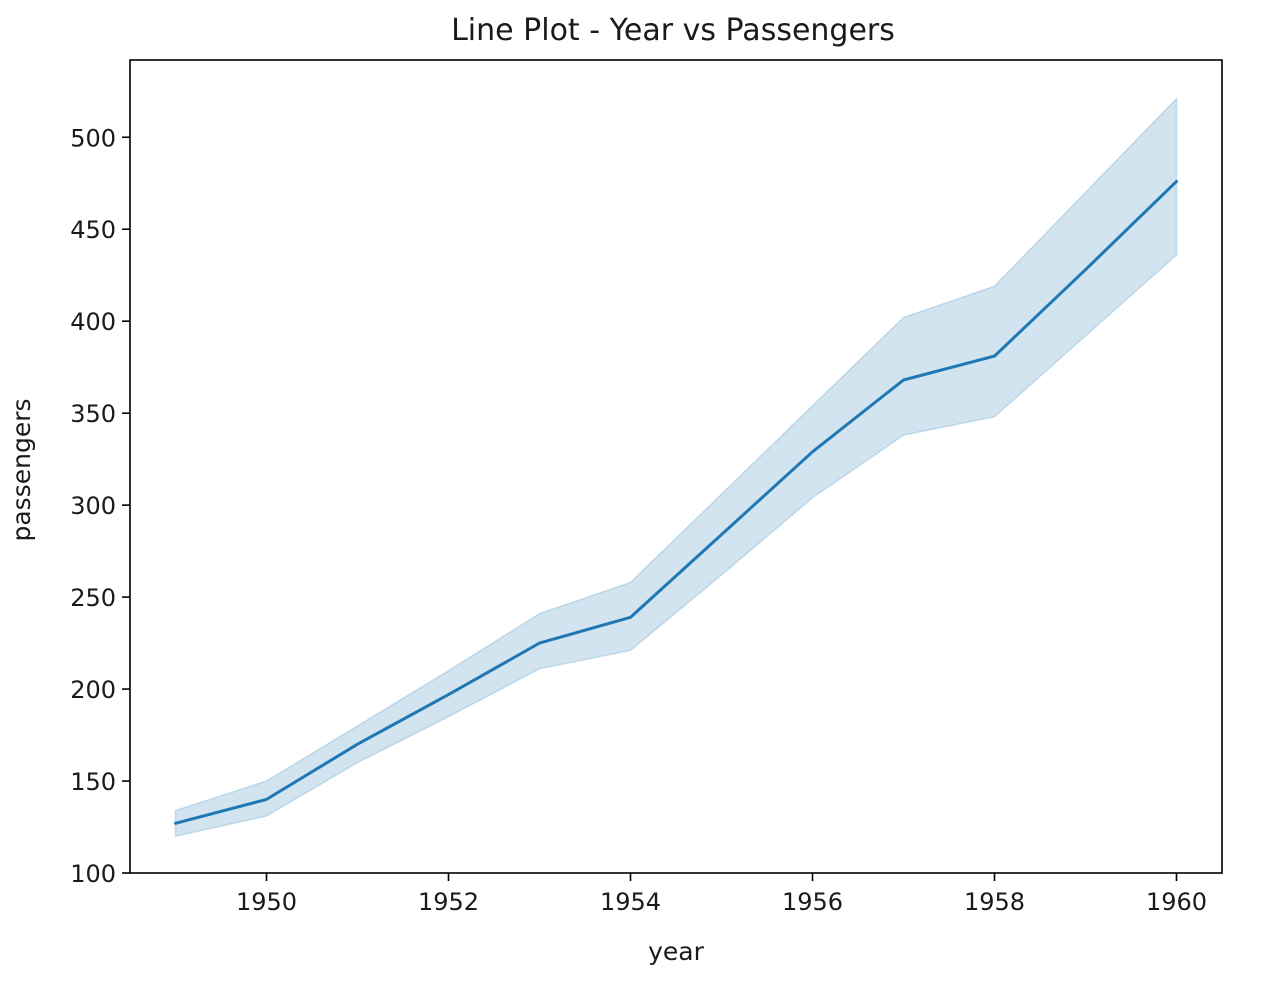 This screenshot has width=1283, height=982. What do you see at coordinates (266, 902) in the screenshot?
I see `x-tick-label: 1950` at bounding box center [266, 902].